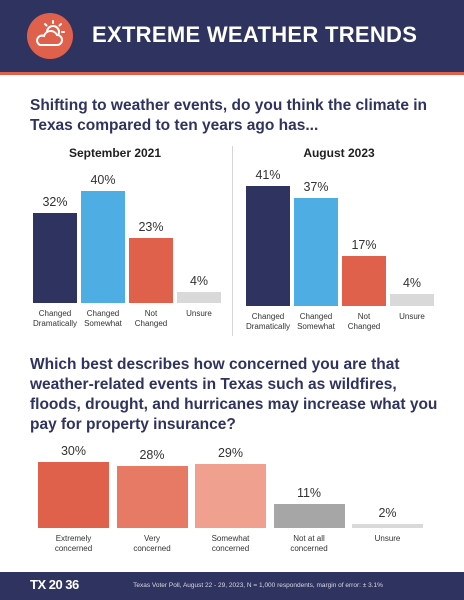 The image size is (464, 600). What do you see at coordinates (73, 451) in the screenshot?
I see `bar-value-label: 30%` at bounding box center [73, 451].